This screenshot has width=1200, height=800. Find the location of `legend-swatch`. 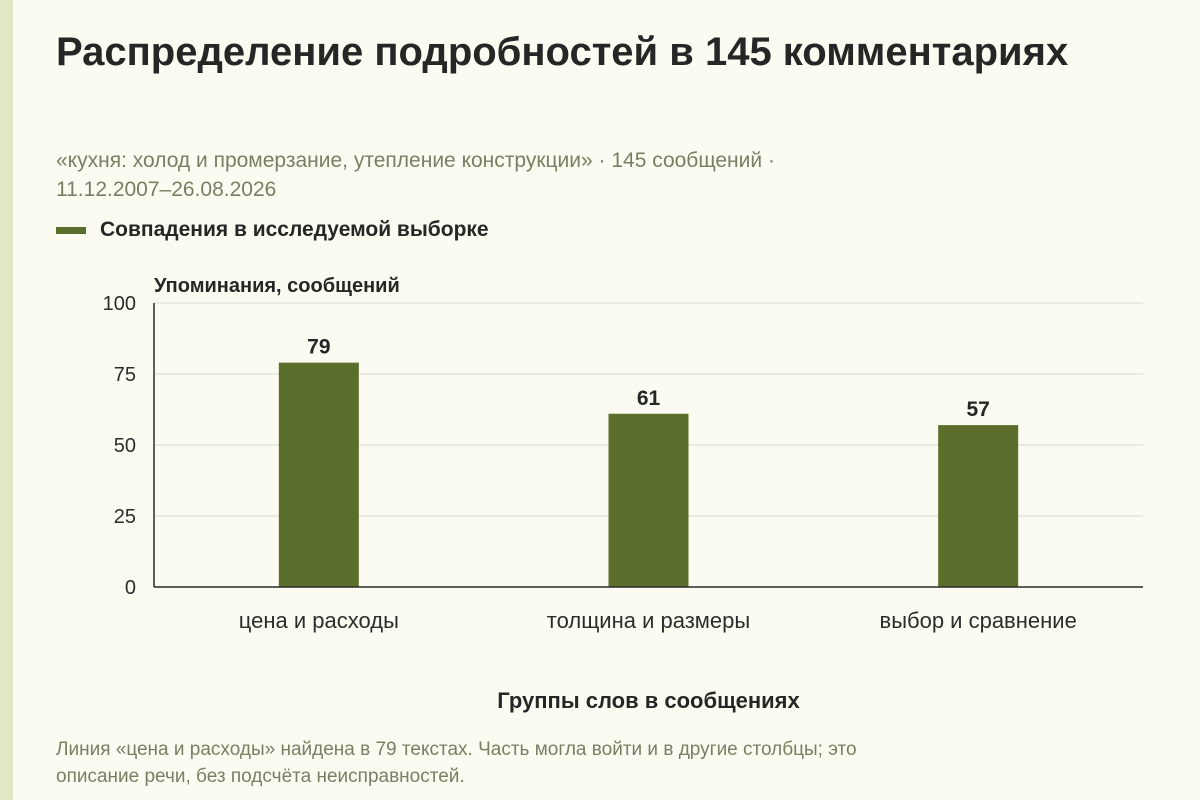

legend-swatch is located at coordinates (71, 230).